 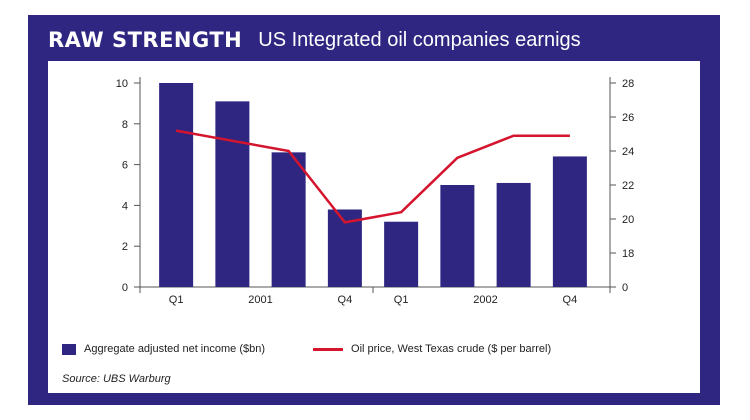 What do you see at coordinates (122, 84) in the screenshot?
I see `left-tick-label: 10` at bounding box center [122, 84].